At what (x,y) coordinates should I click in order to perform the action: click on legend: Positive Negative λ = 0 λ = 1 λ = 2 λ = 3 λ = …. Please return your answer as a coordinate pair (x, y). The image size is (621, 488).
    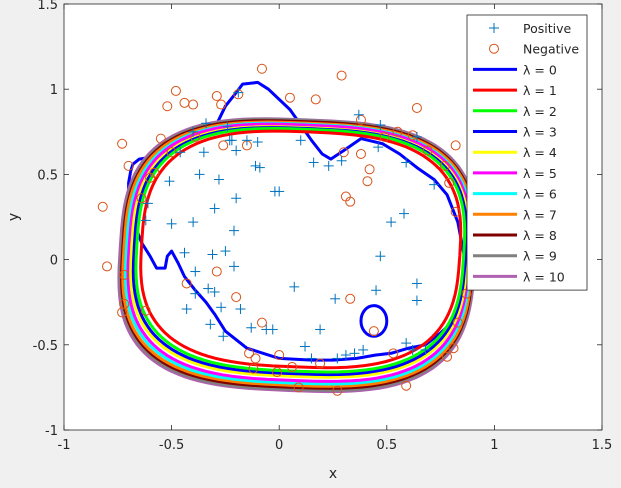
    Looking at the image, I should click on (527, 152).